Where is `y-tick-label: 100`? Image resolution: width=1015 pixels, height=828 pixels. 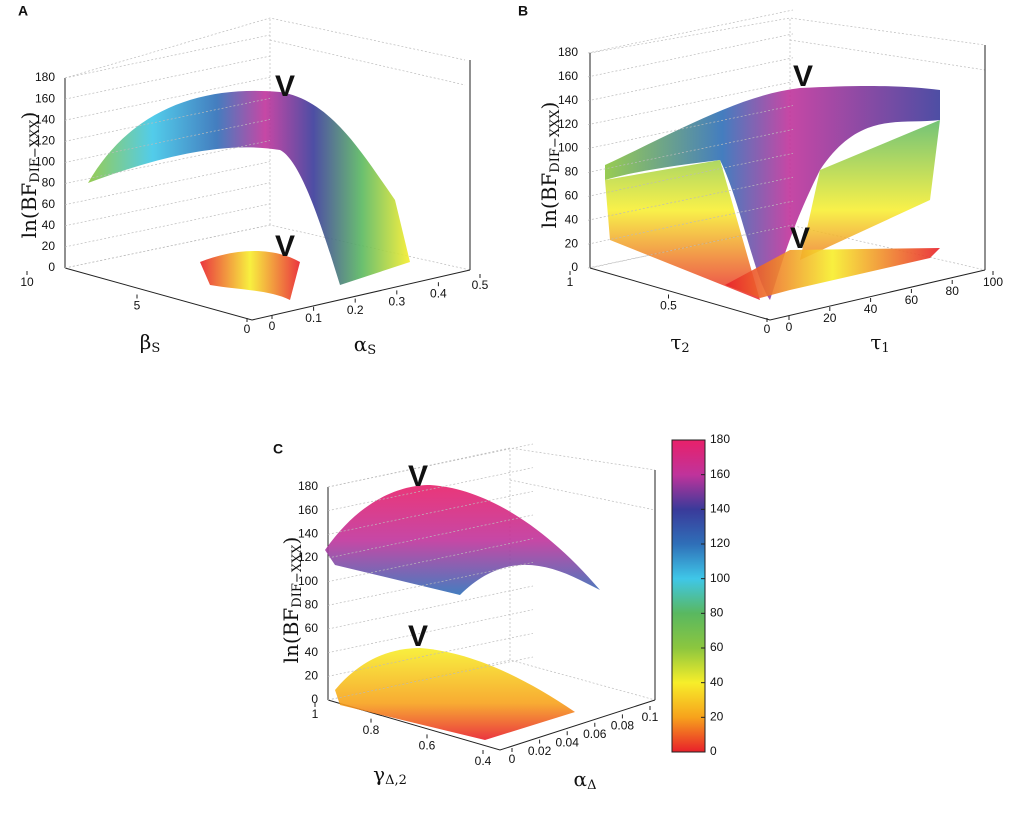 y-tick-label: 100 is located at coordinates (993, 282).